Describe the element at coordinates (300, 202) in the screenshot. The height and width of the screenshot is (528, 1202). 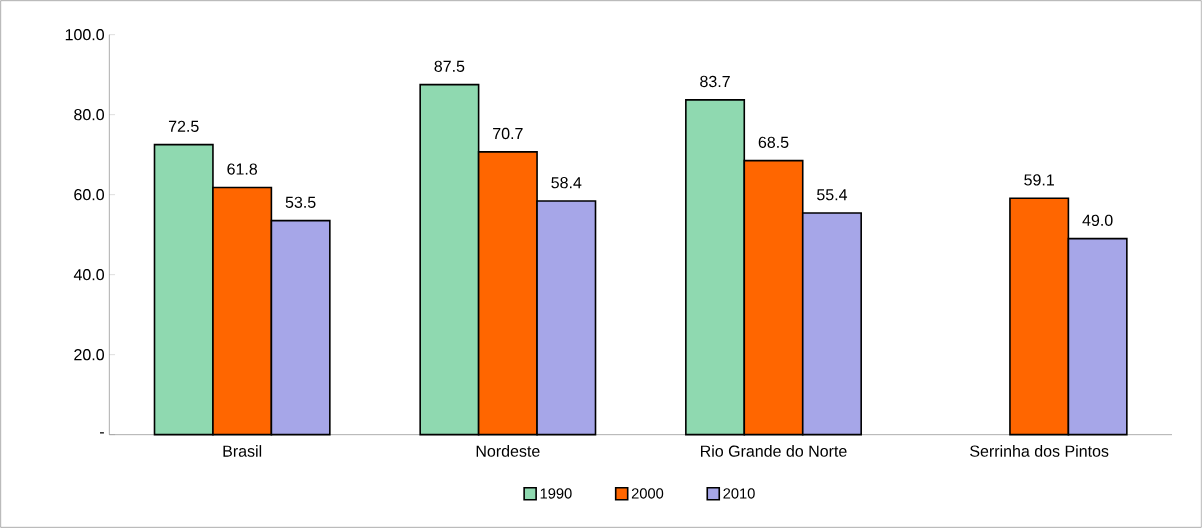
I see `data-label: 53.5` at that location.